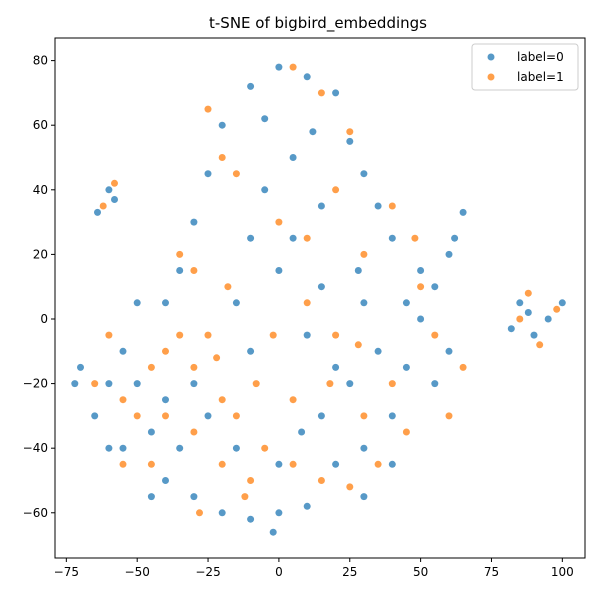  What do you see at coordinates (314, 568) in the screenshot?
I see `x-axis: −75 −50 −25 0 25 50 75 100` at bounding box center [314, 568].